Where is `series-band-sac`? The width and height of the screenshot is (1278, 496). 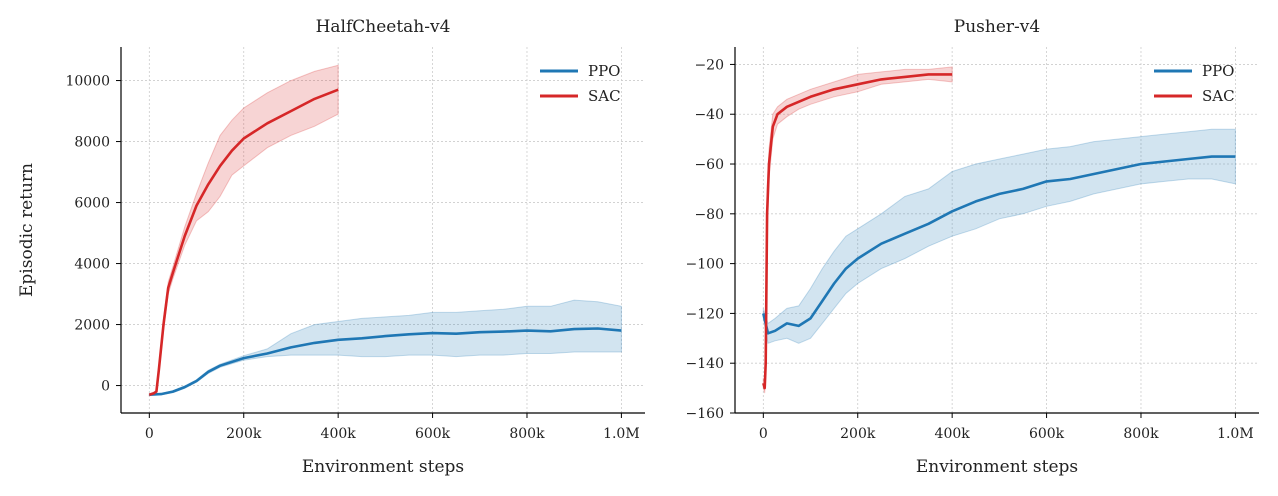
series-band-sac is located at coordinates (857, 230).